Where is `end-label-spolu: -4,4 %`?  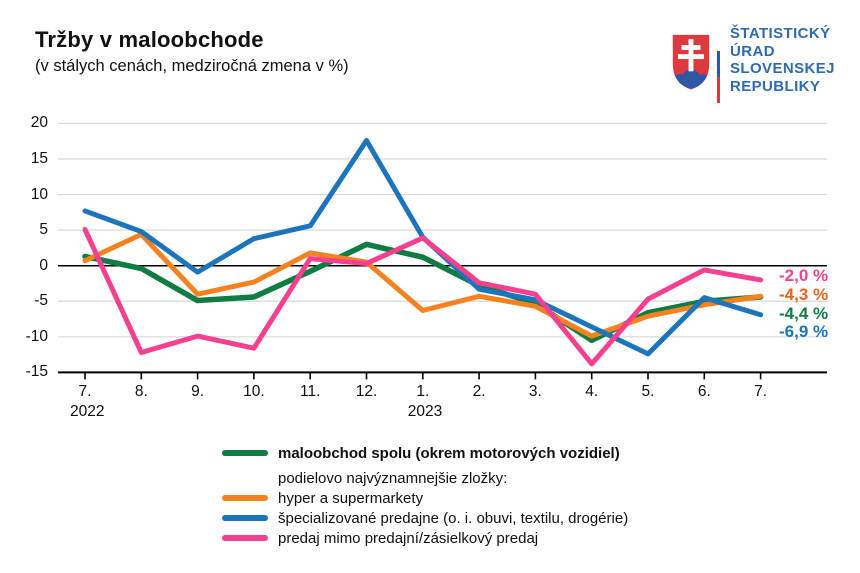
end-label-spolu: -4,4 % is located at coordinates (804, 313).